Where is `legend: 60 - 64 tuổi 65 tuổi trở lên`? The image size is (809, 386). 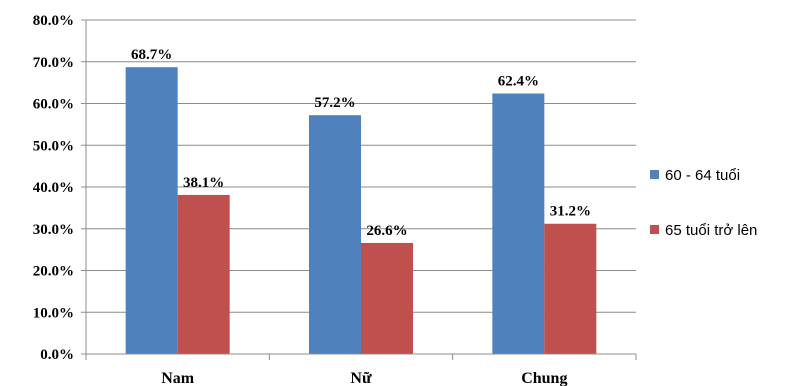
legend: 60 - 64 tuổi 65 tuổi trở lên is located at coordinates (703, 203).